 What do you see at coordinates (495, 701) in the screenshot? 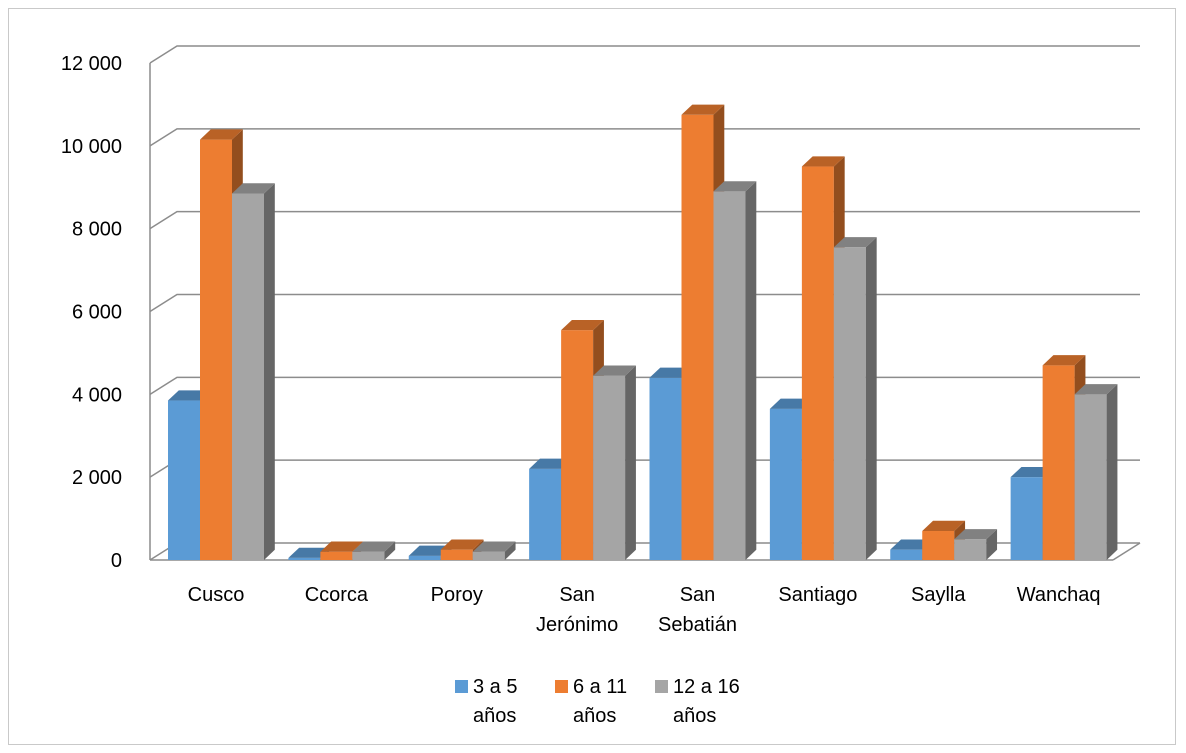
I see `legend-label: 3 a 5 años` at bounding box center [495, 701].